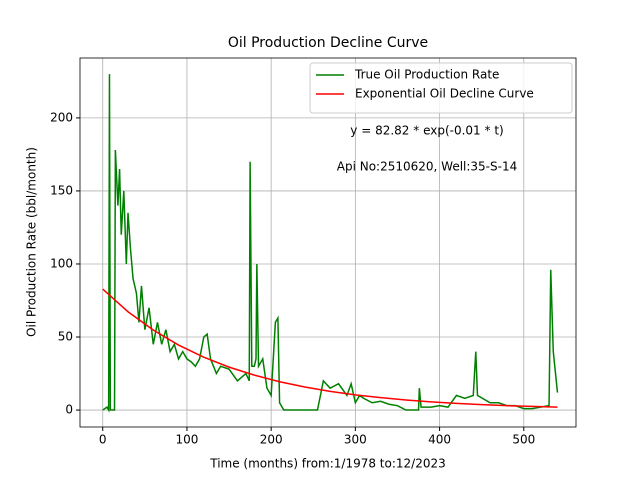  Describe the element at coordinates (355, 440) in the screenshot. I see `x-tick-label: 300` at that location.